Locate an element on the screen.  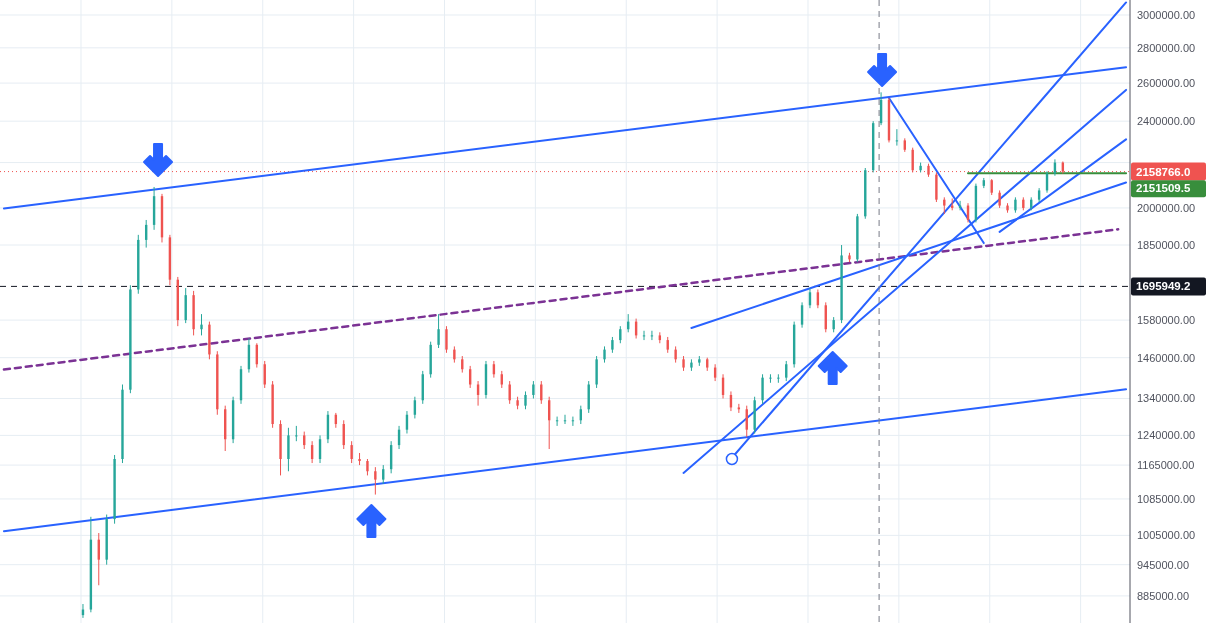
y-tick-label: 2600000.00 is located at coordinates (1166, 82).